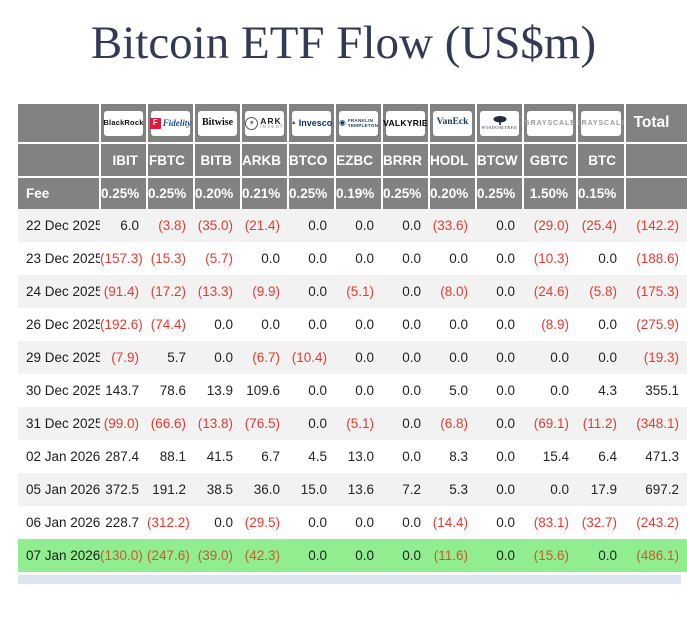 This screenshot has width=687, height=636. Describe the element at coordinates (171, 193) in the screenshot. I see `fee-FBTC: 0.25%` at that location.